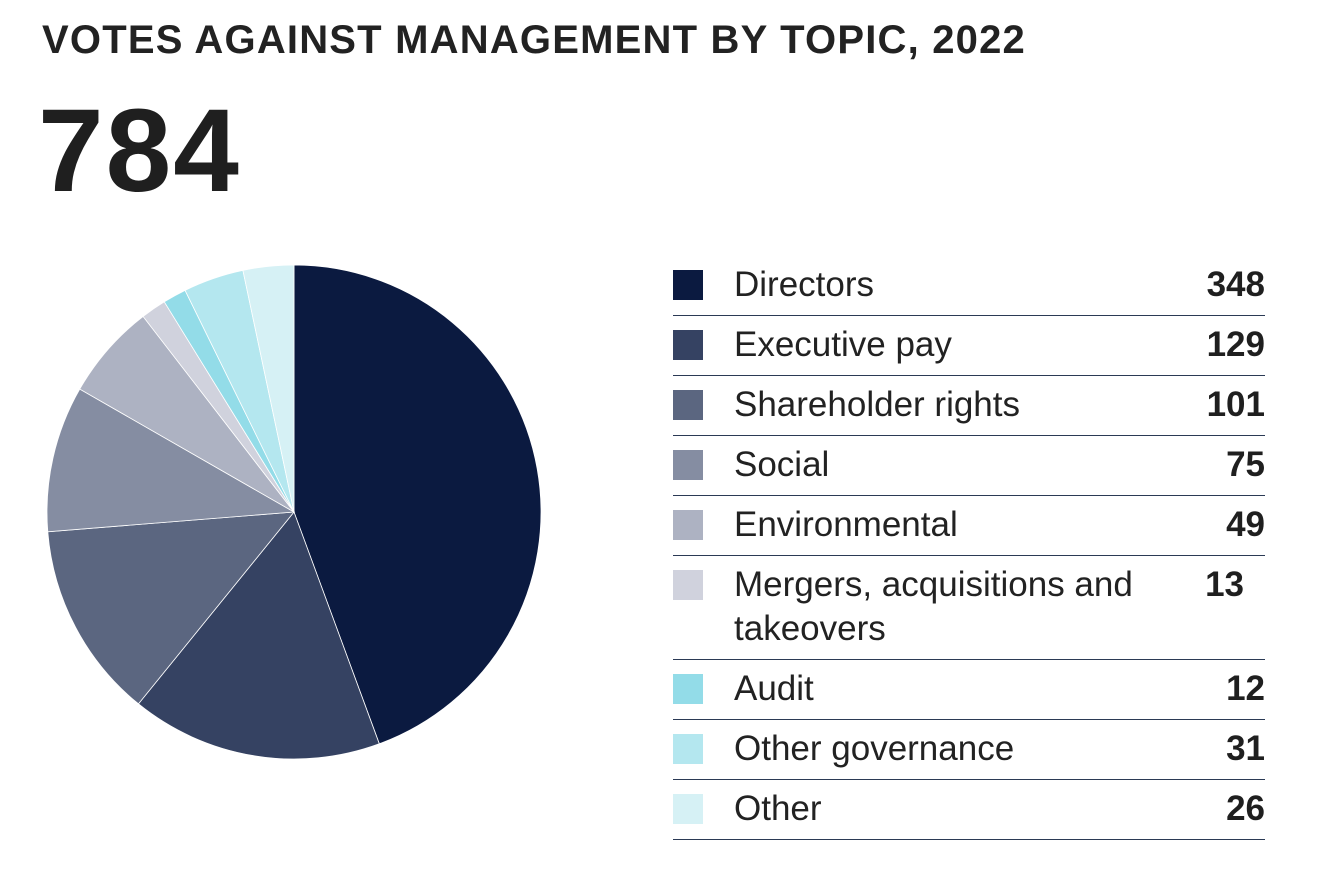 The width and height of the screenshot is (1320, 890). What do you see at coordinates (778, 808) in the screenshot?
I see `legend-label: Other` at bounding box center [778, 808].